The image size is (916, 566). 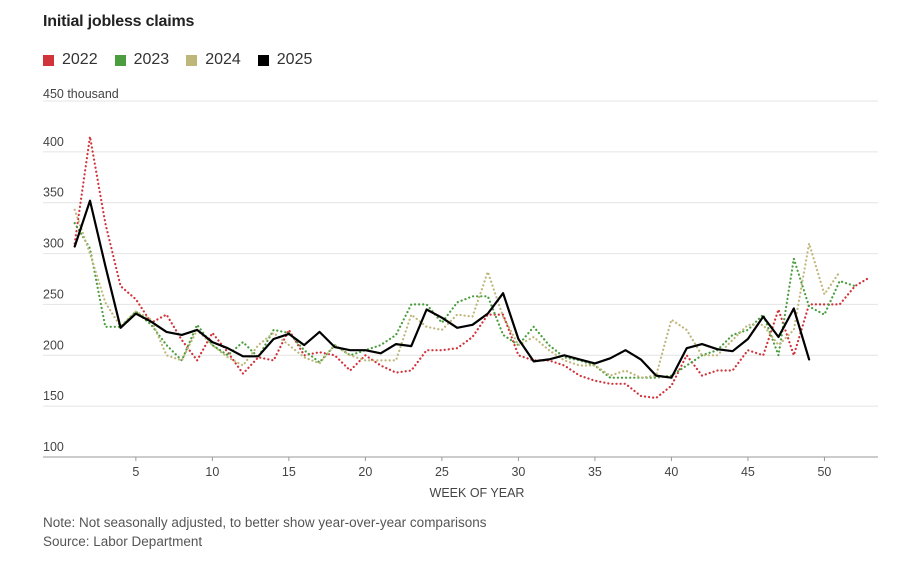 What do you see at coordinates (120, 60) in the screenshot?
I see `legend-swatch-2023` at bounding box center [120, 60].